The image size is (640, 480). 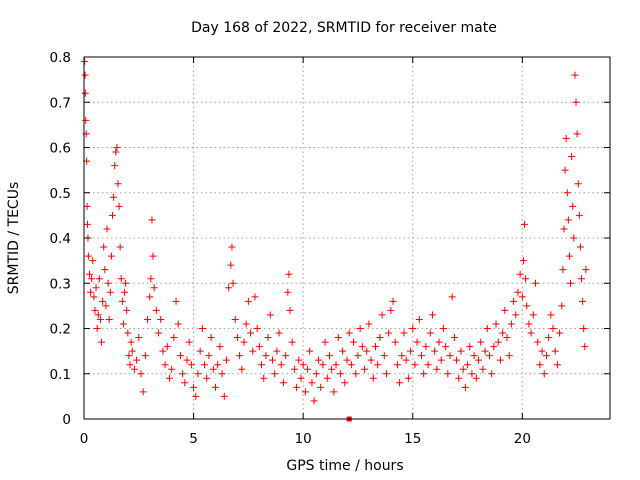 What do you see at coordinates (60, 149) in the screenshot?
I see `y-tick-label: 0.6` at bounding box center [60, 149].